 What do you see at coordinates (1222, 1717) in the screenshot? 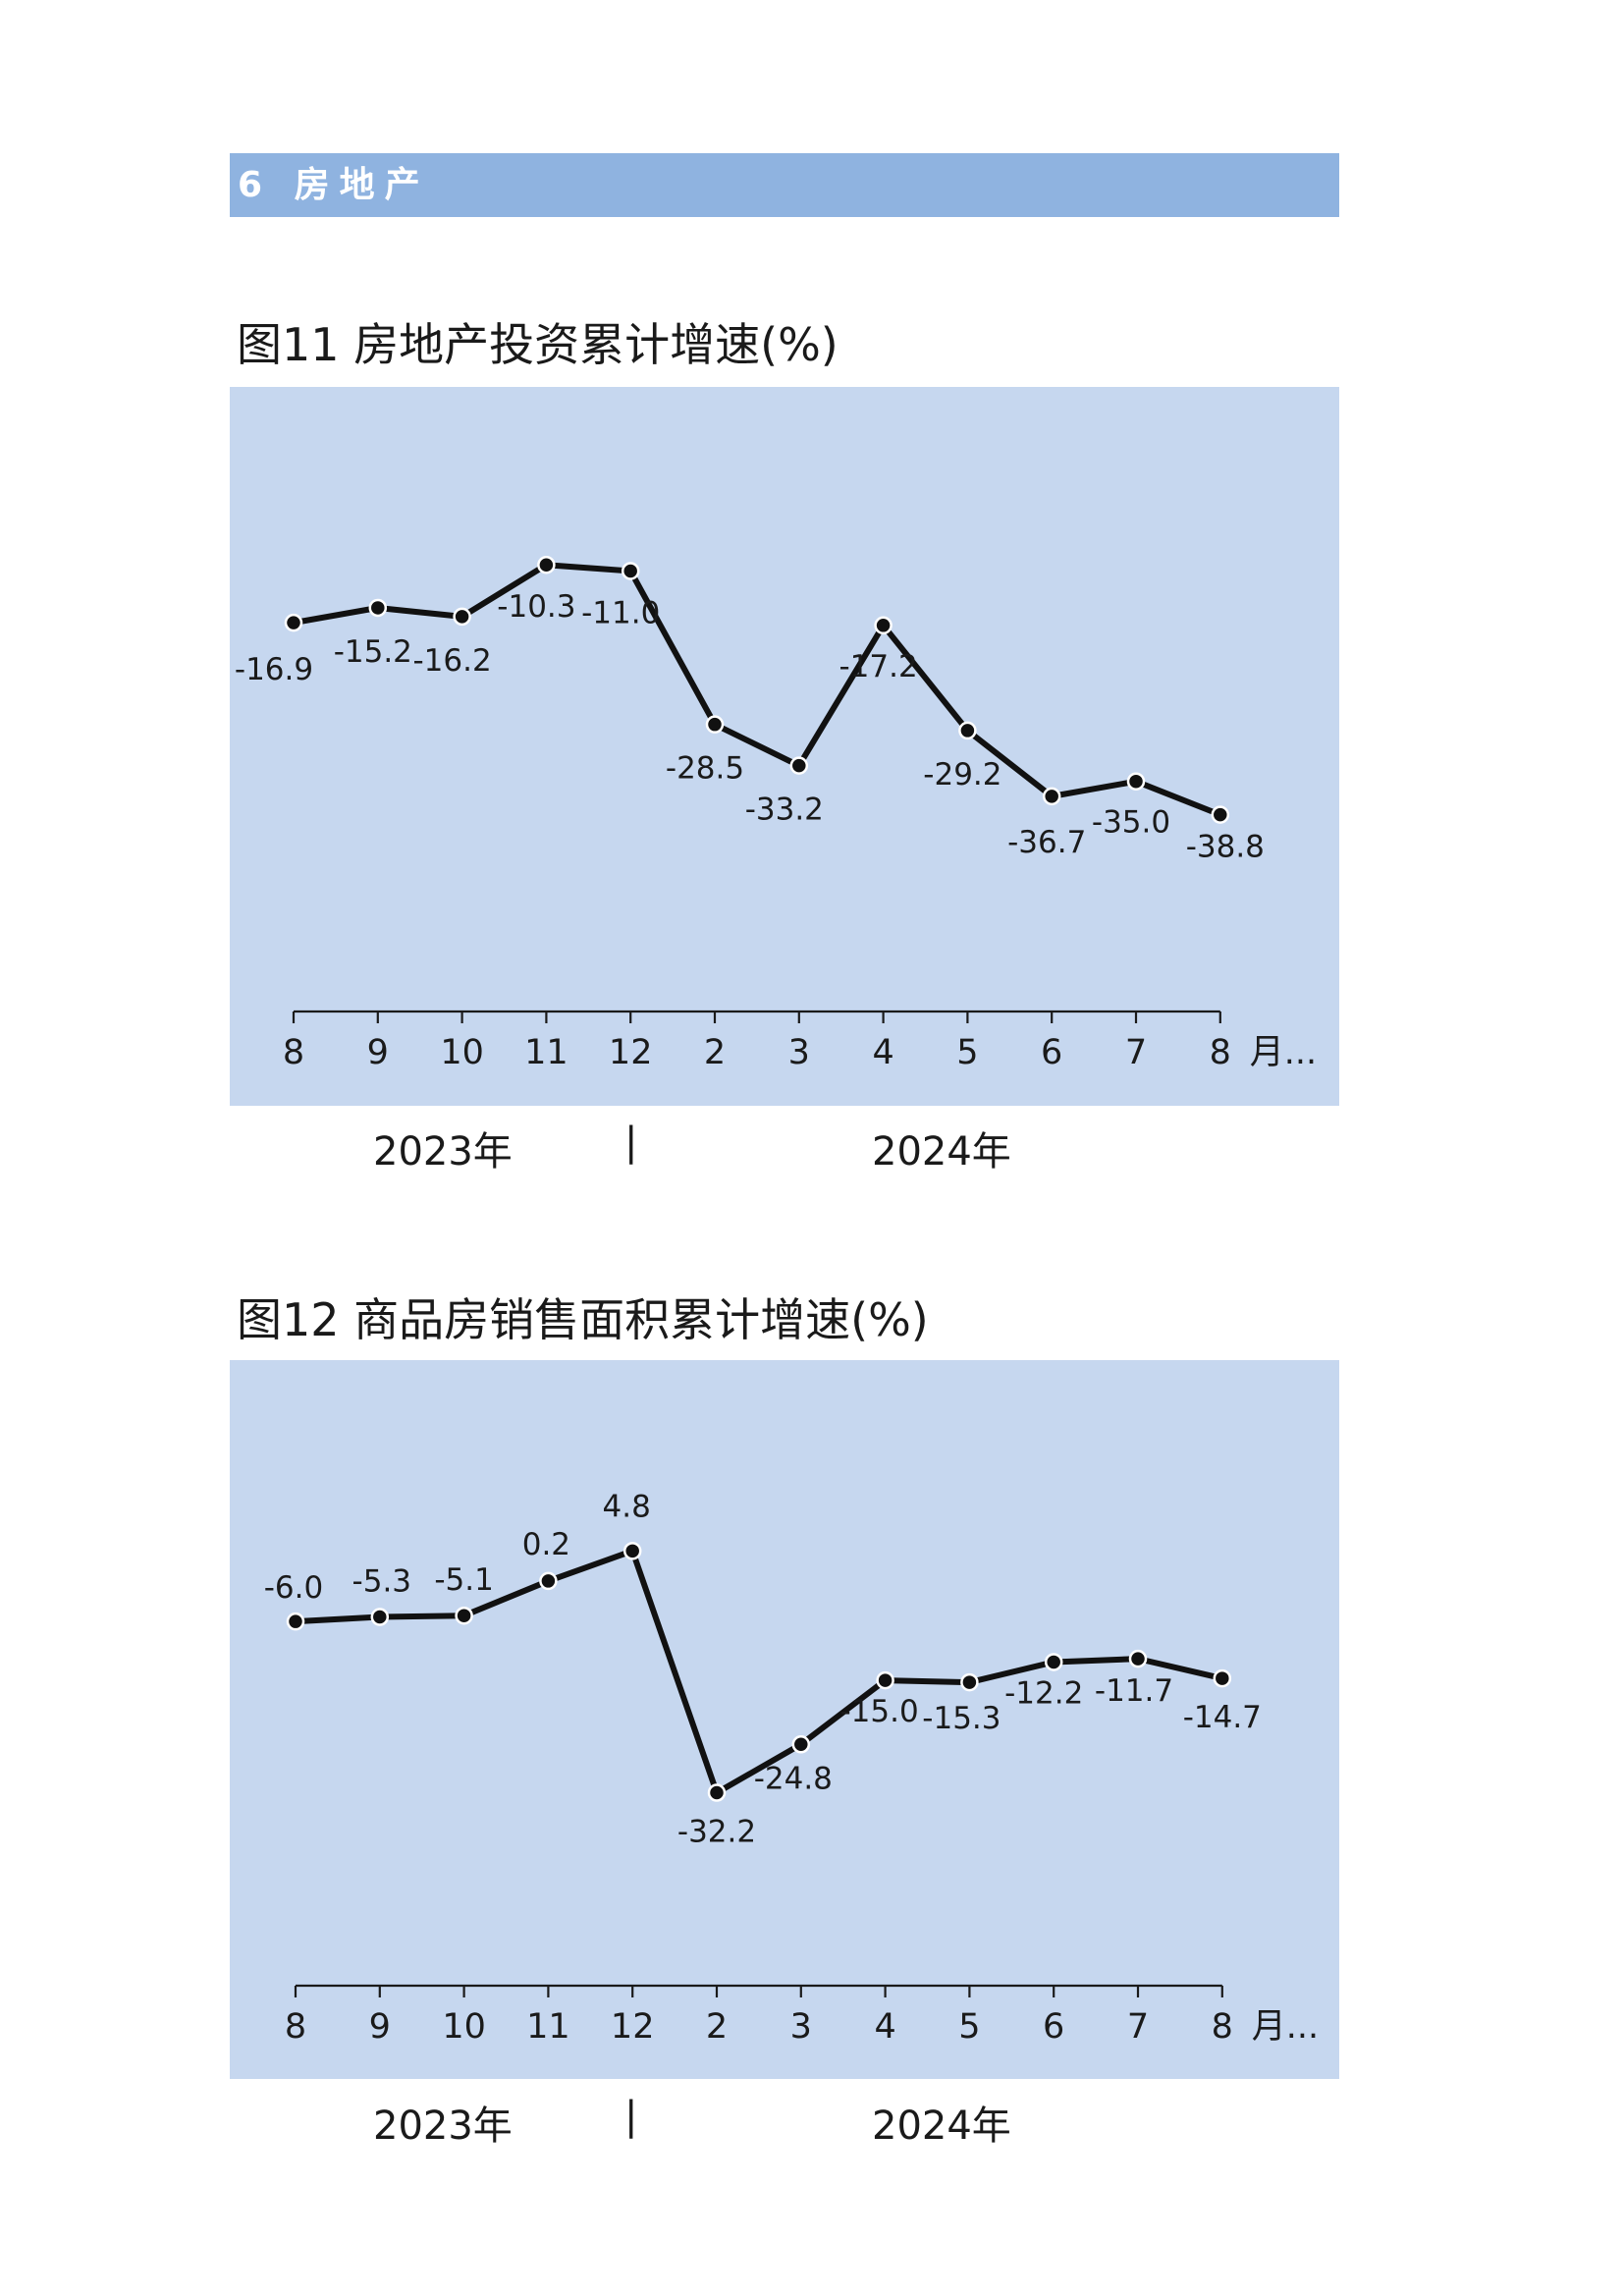
I see `data-label: -14.7` at bounding box center [1222, 1717].